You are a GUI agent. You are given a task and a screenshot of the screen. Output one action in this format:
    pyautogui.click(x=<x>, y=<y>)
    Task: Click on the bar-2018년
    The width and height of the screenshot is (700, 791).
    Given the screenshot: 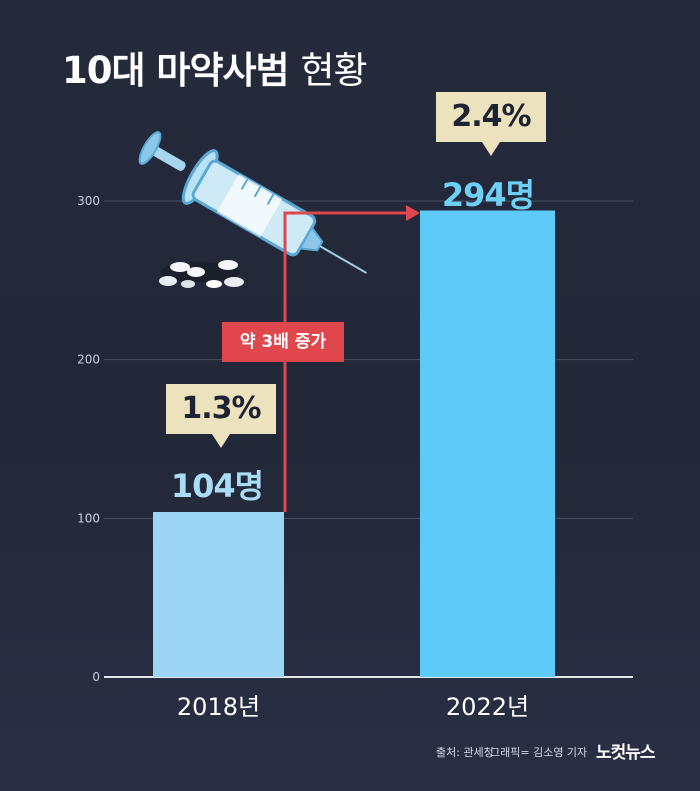 What is the action you would take?
    pyautogui.click(x=218, y=594)
    